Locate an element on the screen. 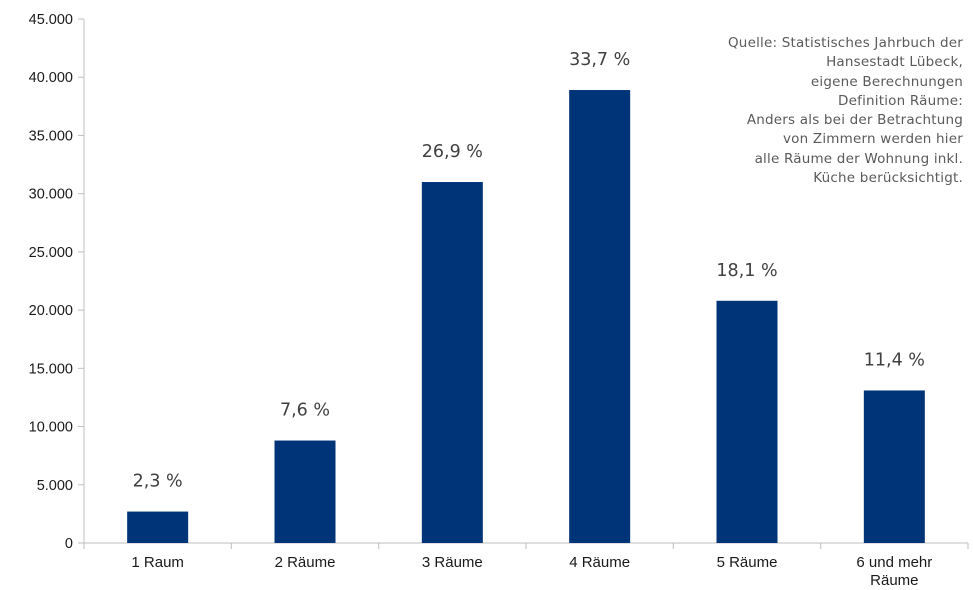 Image resolution: width=973 pixels, height=590 pixels. category-label: 6 und mehr Räume is located at coordinates (894, 571).